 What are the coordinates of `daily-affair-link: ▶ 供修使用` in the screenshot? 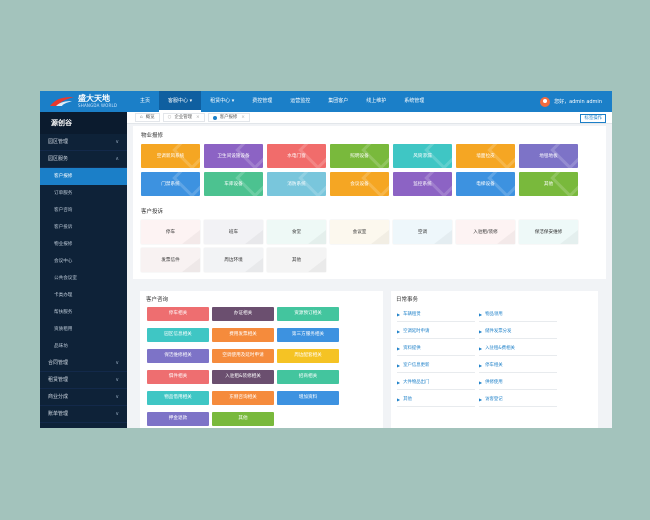 It's located at (491, 382).